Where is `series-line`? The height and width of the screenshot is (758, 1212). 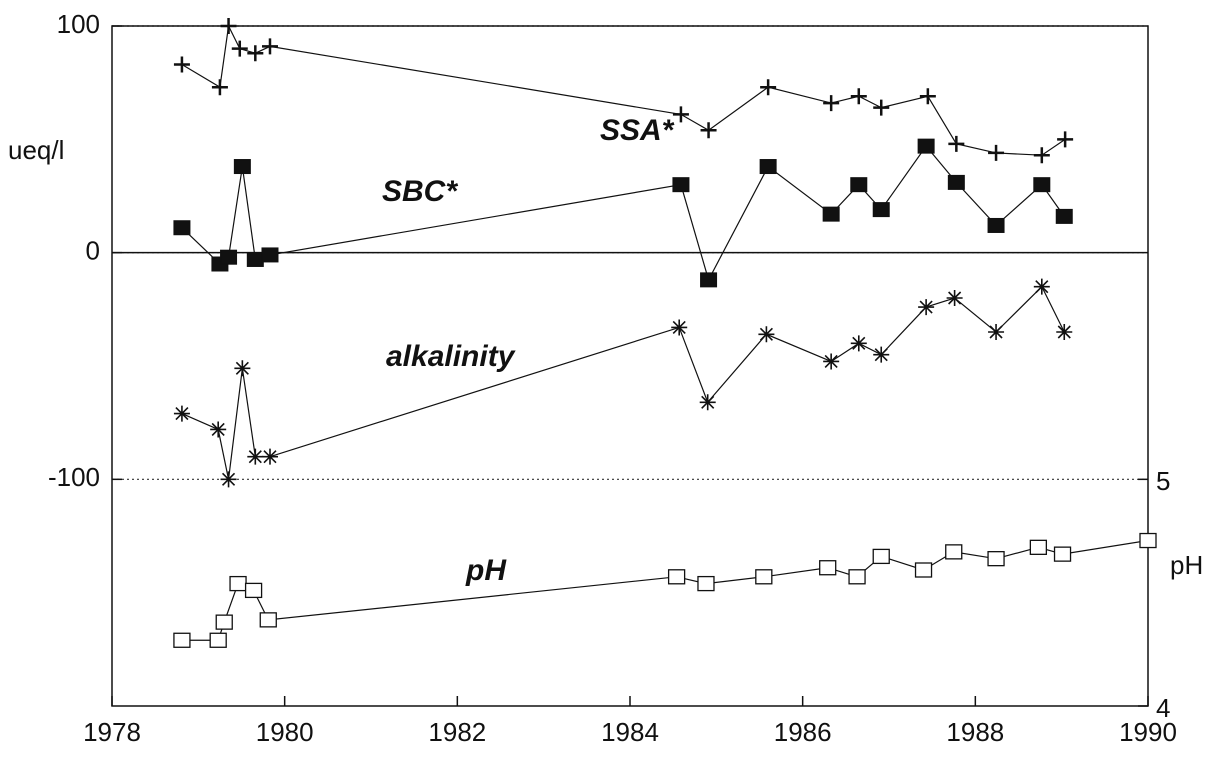 series-line is located at coordinates (623, 213).